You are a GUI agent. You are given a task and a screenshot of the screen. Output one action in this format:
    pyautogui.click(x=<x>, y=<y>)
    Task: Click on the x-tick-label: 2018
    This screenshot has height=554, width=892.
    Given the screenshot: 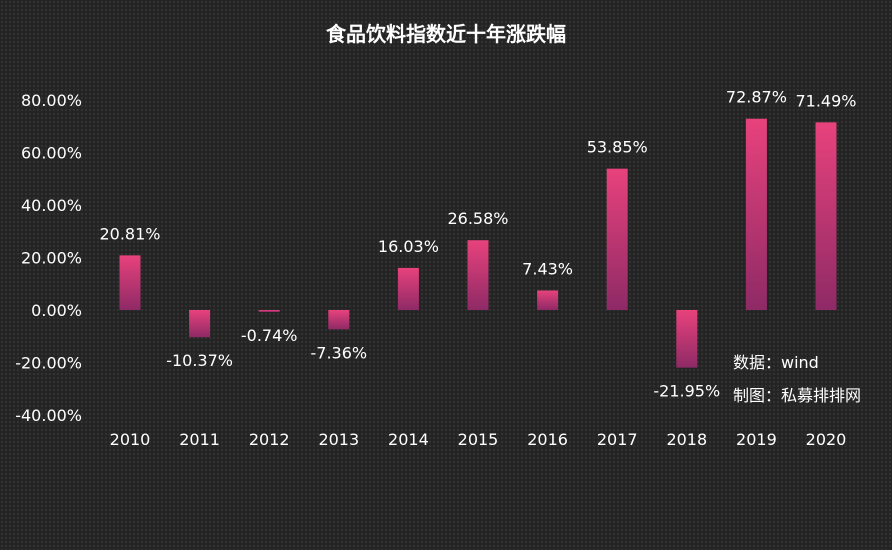 What is the action you would take?
    pyautogui.click(x=686, y=439)
    